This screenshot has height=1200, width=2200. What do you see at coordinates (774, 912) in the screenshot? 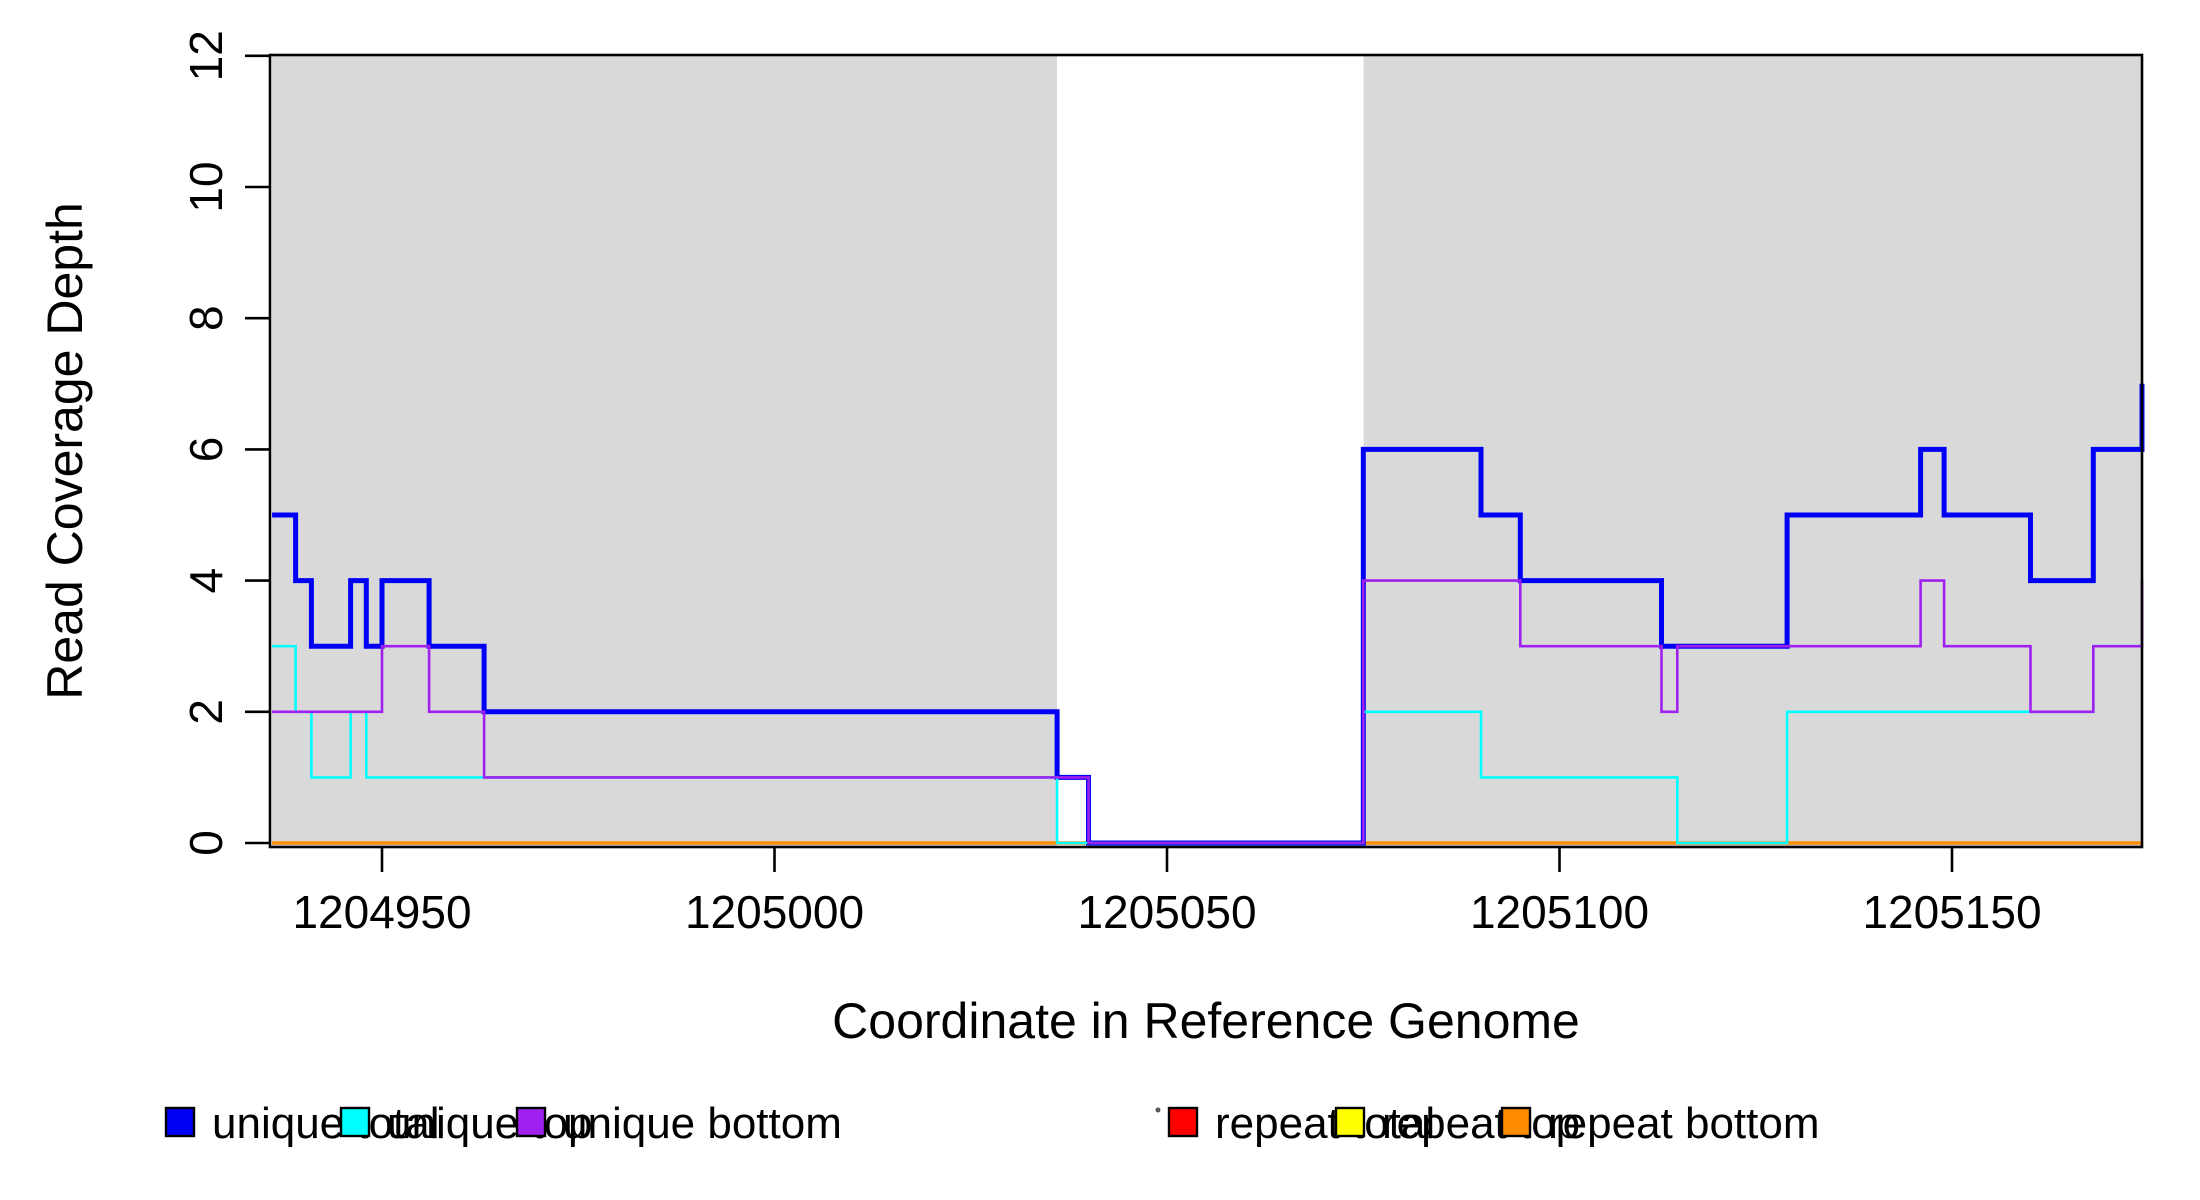
I see `x-tick-label: 1205000` at bounding box center [774, 912].